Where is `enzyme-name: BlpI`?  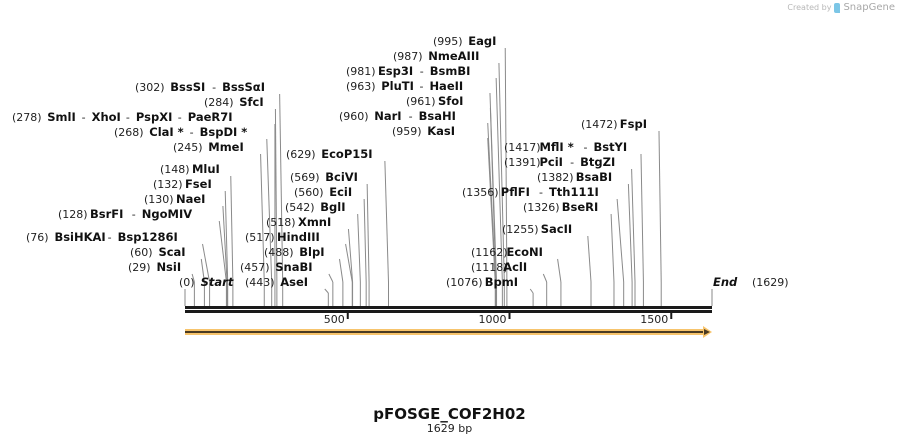
enzyme-name: BlpI is located at coordinates (311, 252).